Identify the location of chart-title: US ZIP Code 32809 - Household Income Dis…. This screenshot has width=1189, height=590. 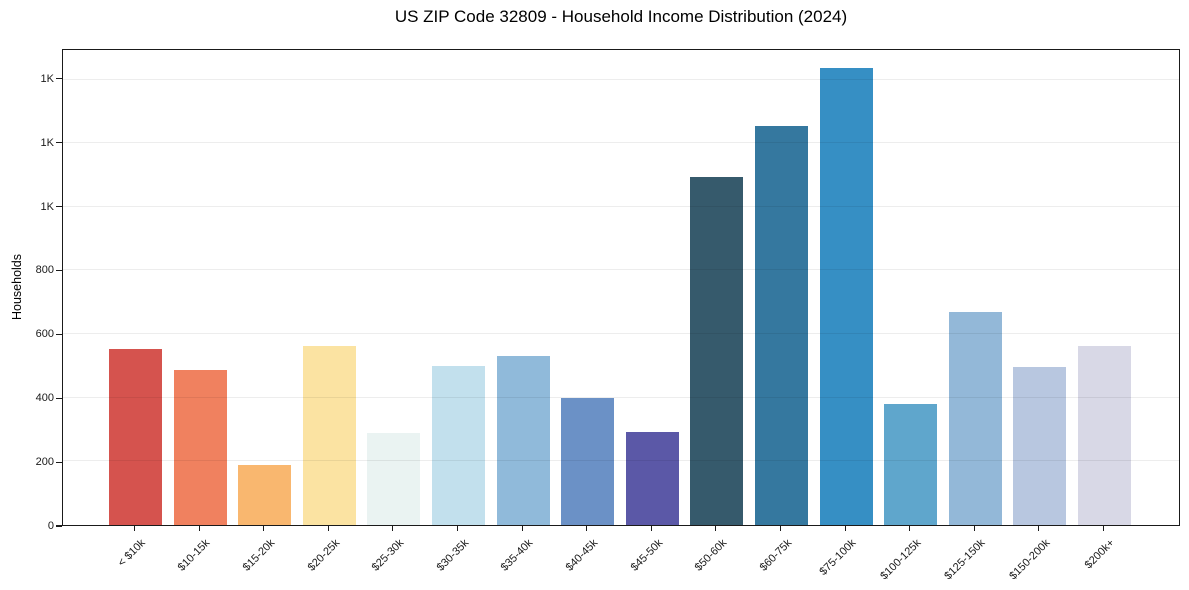
(621, 16).